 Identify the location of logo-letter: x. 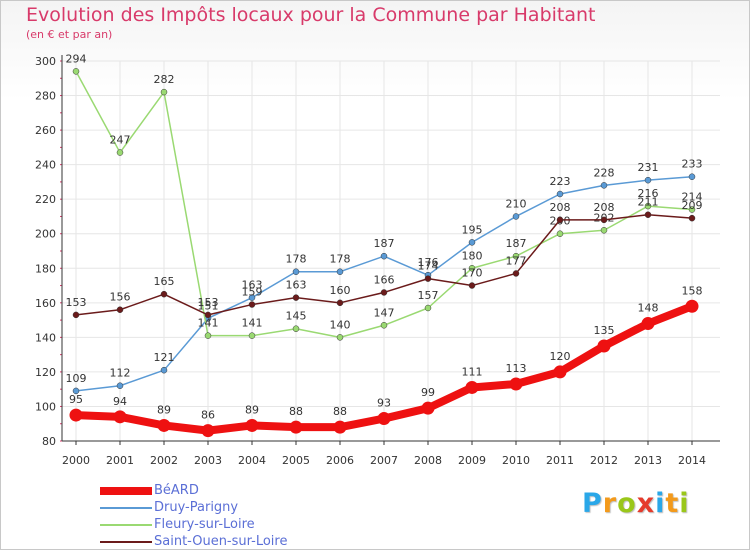
(646, 503).